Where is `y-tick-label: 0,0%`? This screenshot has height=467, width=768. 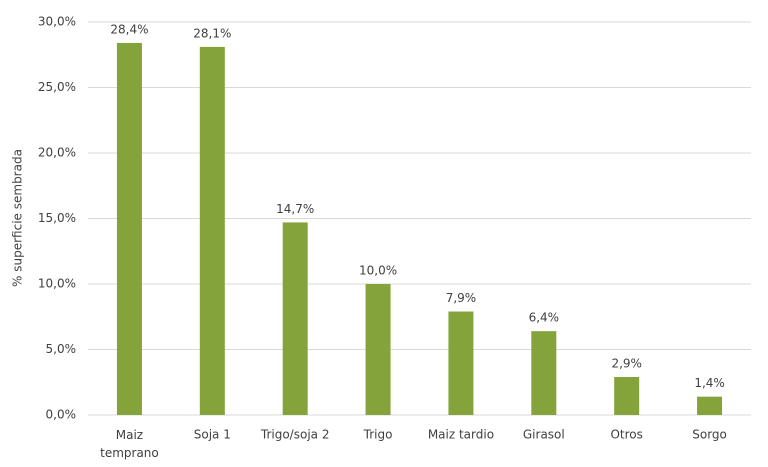 y-tick-label: 0,0% is located at coordinates (61, 415).